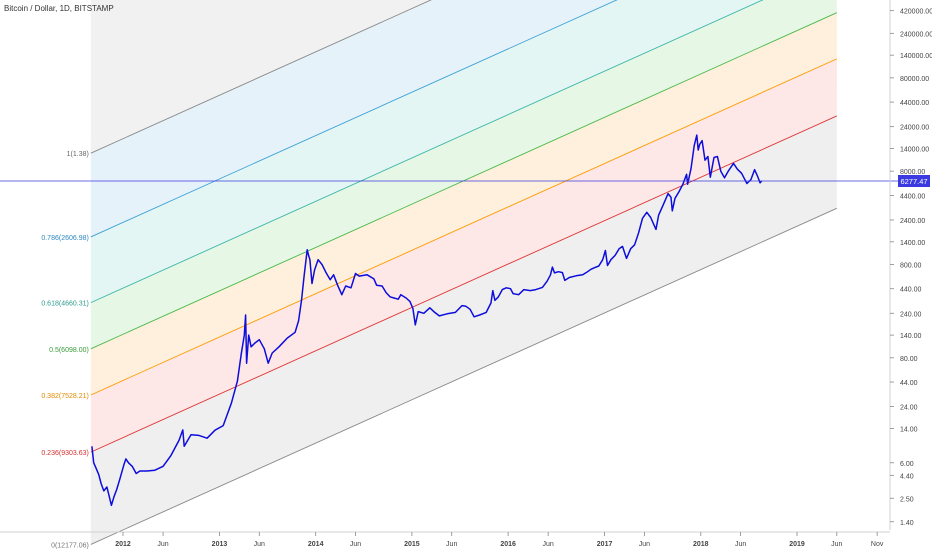 The width and height of the screenshot is (932, 555). Describe the element at coordinates (508, 544) in the screenshot. I see `x-tick-label-8: 2016` at that location.